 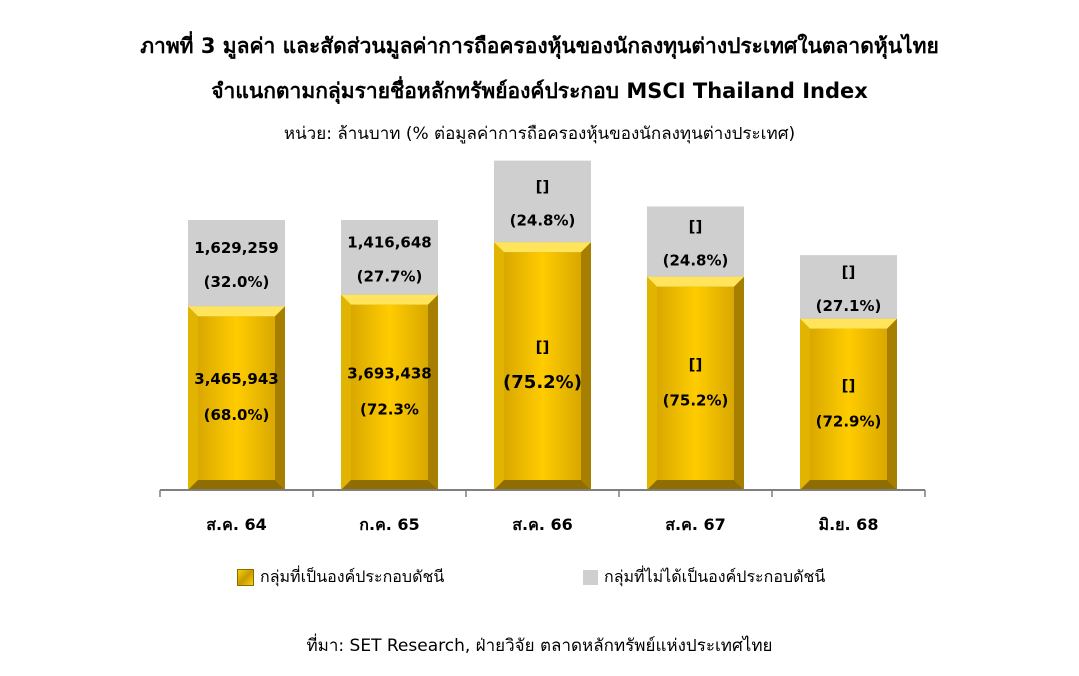 What do you see at coordinates (237, 282) in the screenshot?
I see `data-label-non-index-percent-0: (32.0%)` at bounding box center [237, 282].